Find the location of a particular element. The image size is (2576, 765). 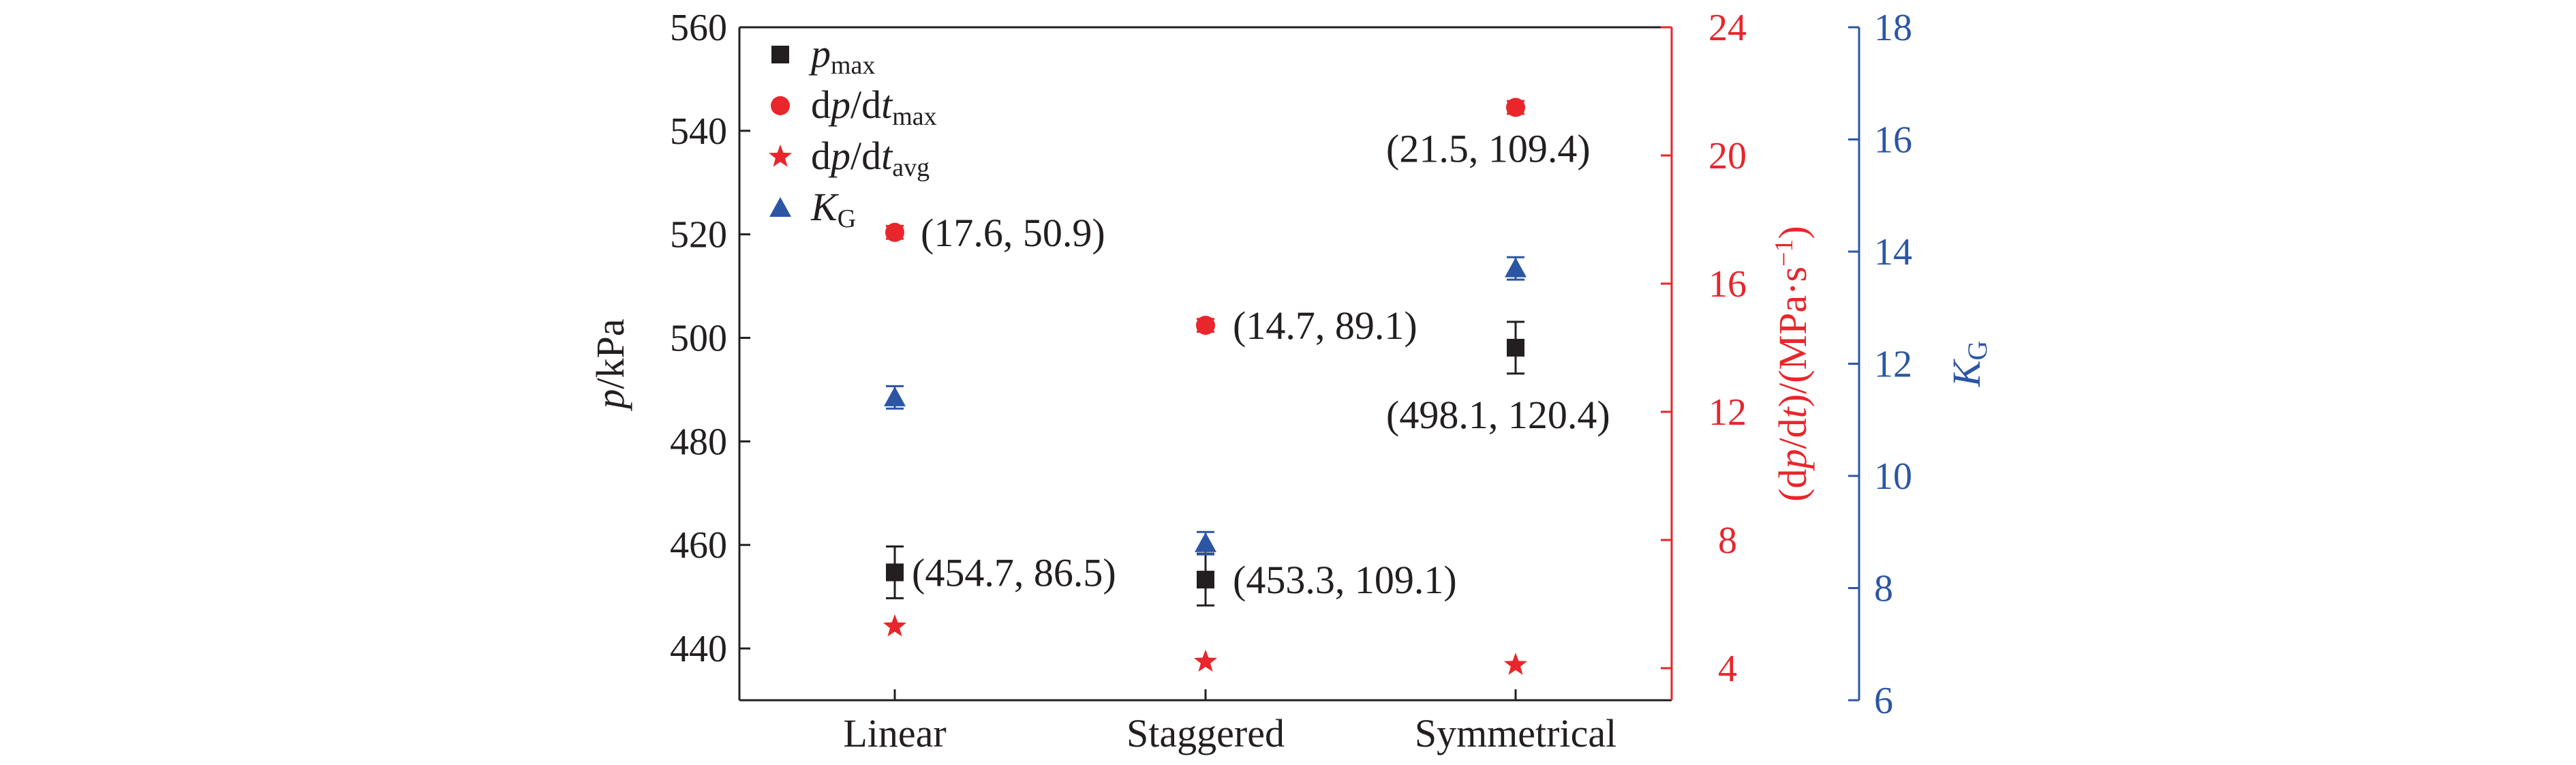

legend-entry-dpdtavg: dp/dtavg is located at coordinates (849, 158).